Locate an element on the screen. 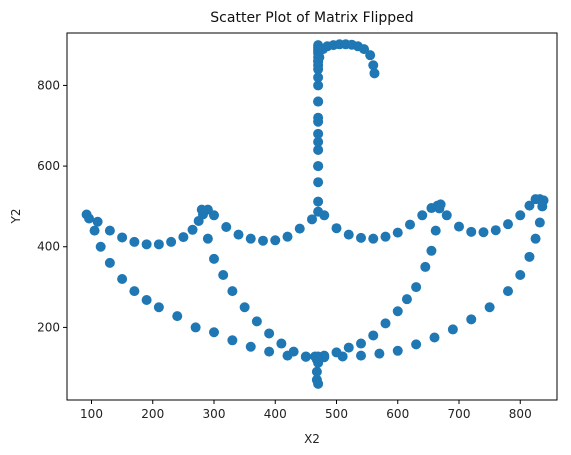 The image size is (571, 455). y-tick-label: 400 is located at coordinates (48, 247).